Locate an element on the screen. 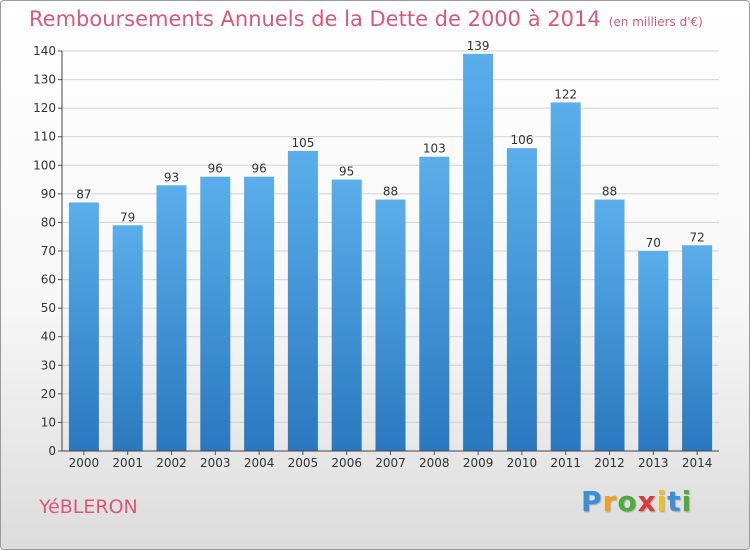 The height and width of the screenshot is (550, 750). logo-letter: t is located at coordinates (674, 501).